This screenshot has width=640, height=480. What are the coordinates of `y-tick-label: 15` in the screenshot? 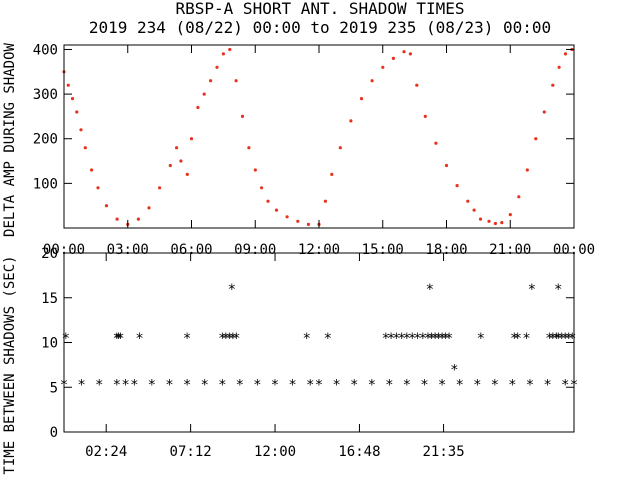 It's located at (49, 299).